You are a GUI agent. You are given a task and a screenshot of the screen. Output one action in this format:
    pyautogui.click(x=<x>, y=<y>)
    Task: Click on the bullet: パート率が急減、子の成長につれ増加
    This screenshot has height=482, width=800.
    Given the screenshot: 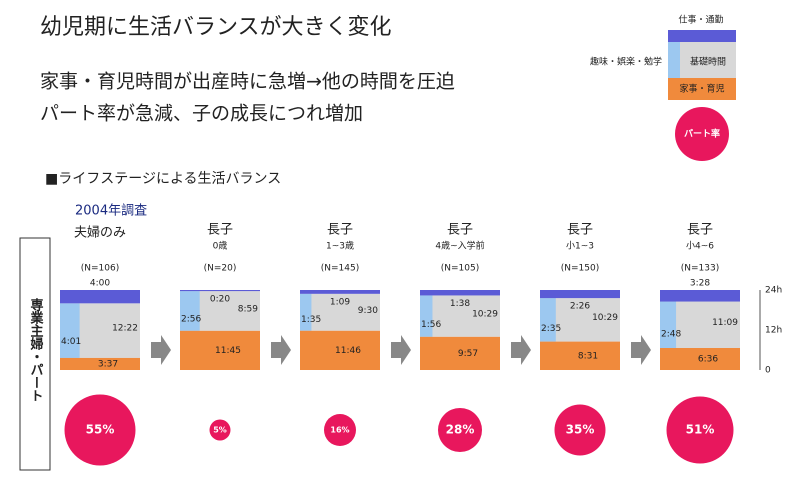 What is the action you would take?
    pyautogui.click(x=201, y=114)
    